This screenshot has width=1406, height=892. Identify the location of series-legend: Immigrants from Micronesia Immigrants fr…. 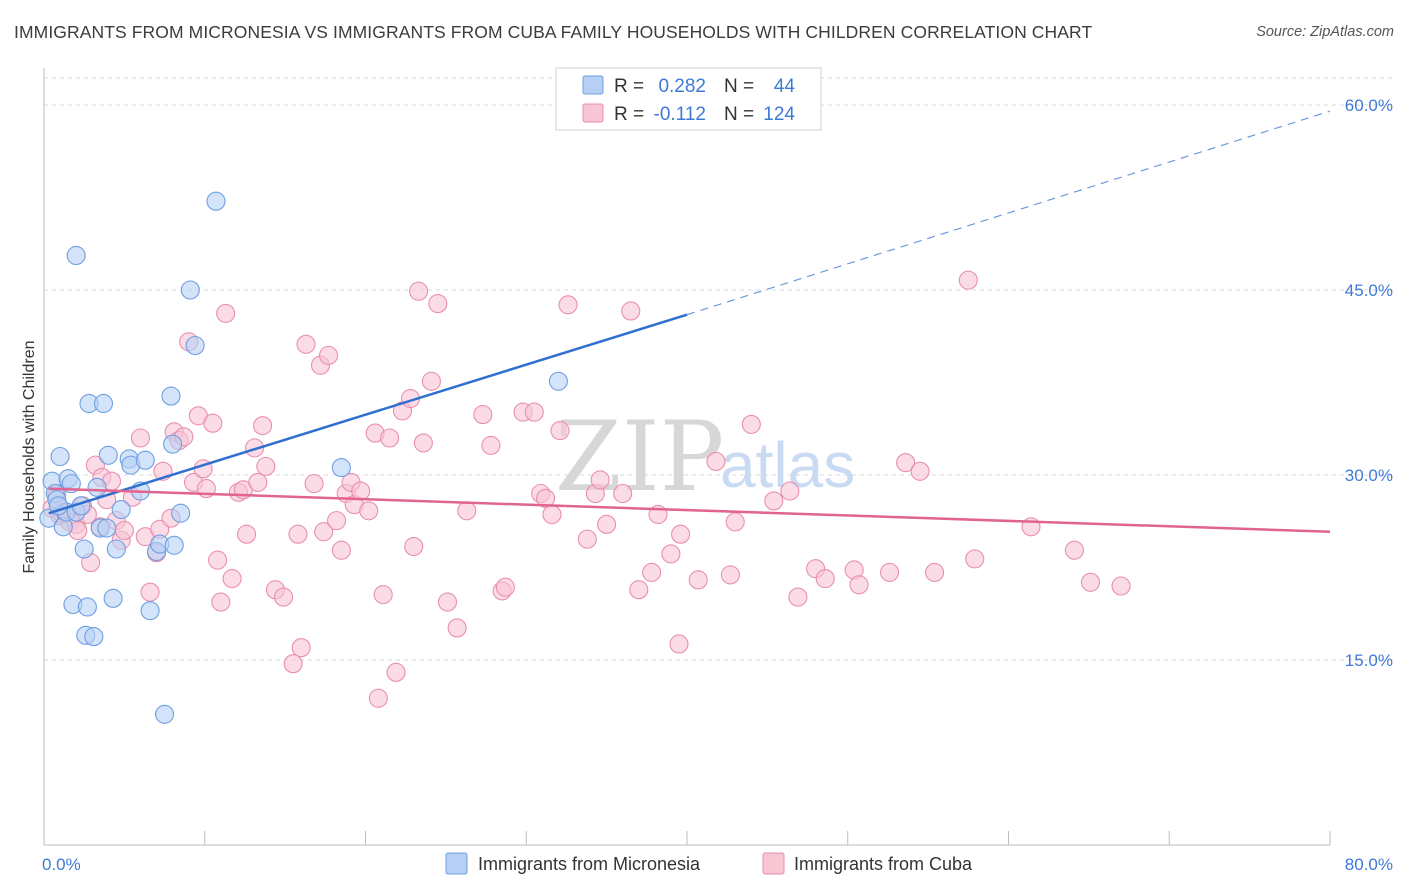
(709, 863).